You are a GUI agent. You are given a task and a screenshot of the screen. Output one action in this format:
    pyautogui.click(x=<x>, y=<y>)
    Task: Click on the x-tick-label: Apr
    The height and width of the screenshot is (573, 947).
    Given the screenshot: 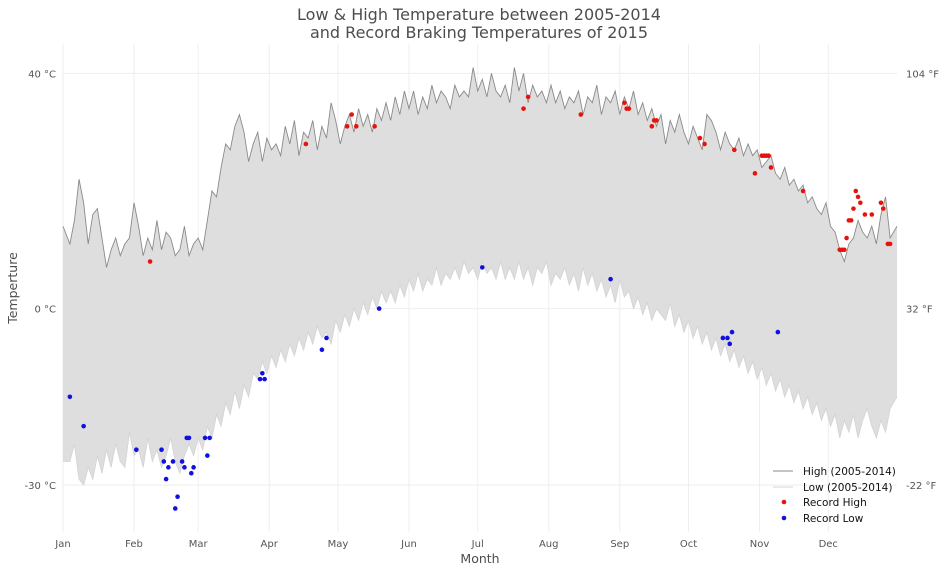 What is the action you would take?
    pyautogui.click(x=270, y=544)
    